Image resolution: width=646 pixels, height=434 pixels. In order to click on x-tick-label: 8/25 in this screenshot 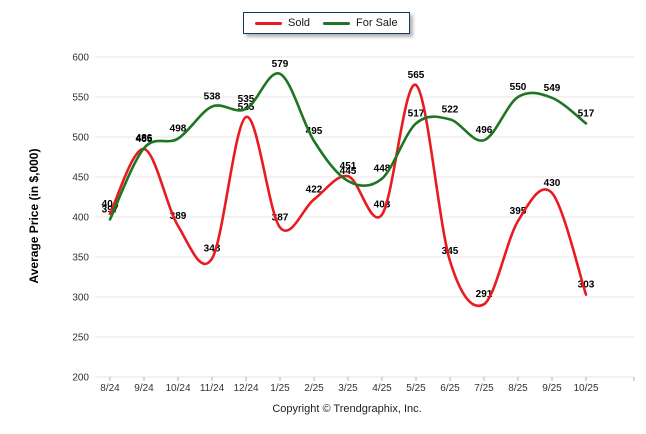, I will do `click(518, 388)`.